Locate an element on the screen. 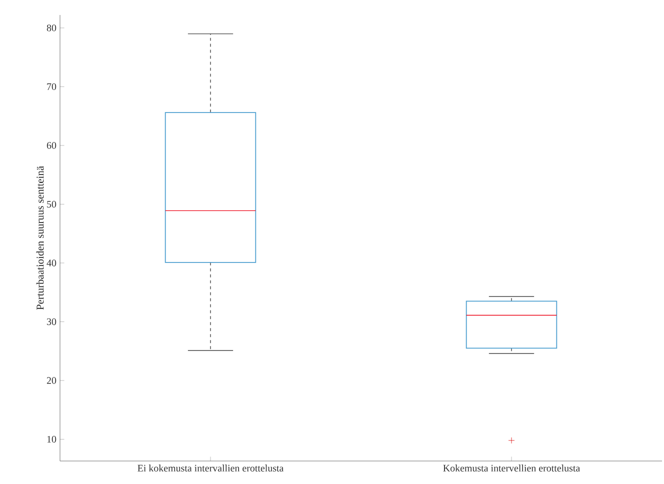  y-tick-label: 20 is located at coordinates (51, 380).